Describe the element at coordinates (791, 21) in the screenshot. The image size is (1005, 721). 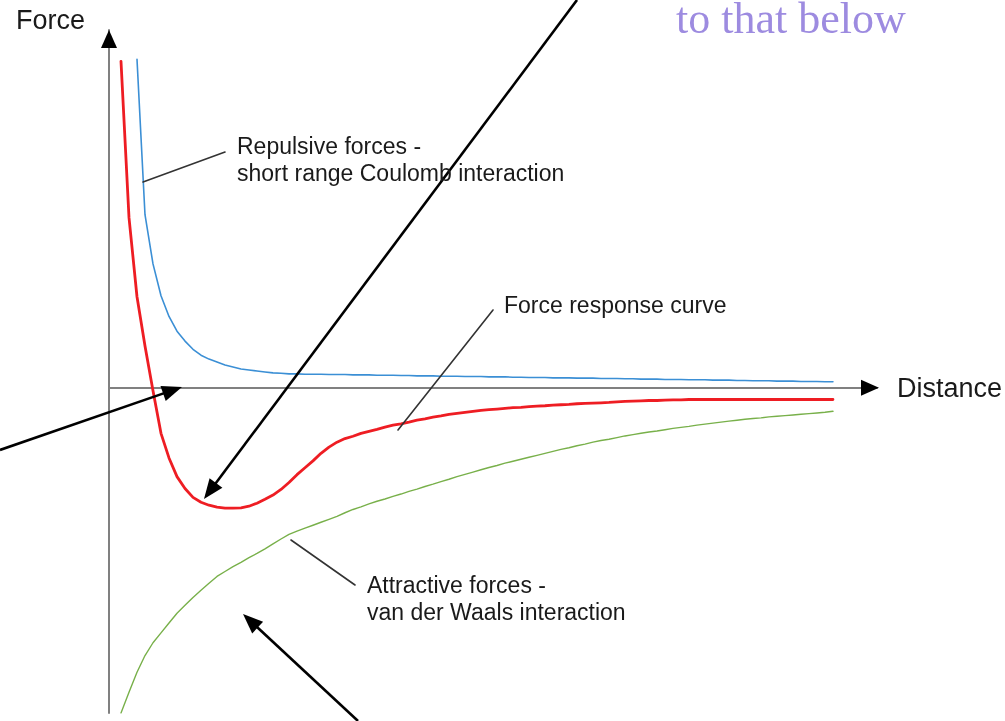
I see `text: to that below` at that location.